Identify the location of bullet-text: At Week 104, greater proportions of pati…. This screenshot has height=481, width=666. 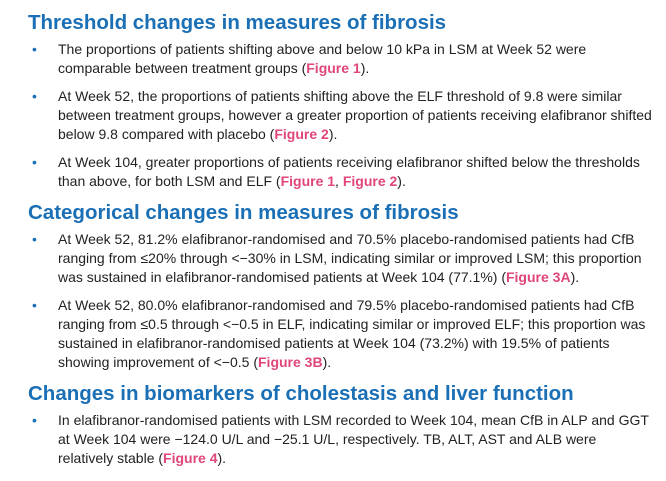
(349, 171).